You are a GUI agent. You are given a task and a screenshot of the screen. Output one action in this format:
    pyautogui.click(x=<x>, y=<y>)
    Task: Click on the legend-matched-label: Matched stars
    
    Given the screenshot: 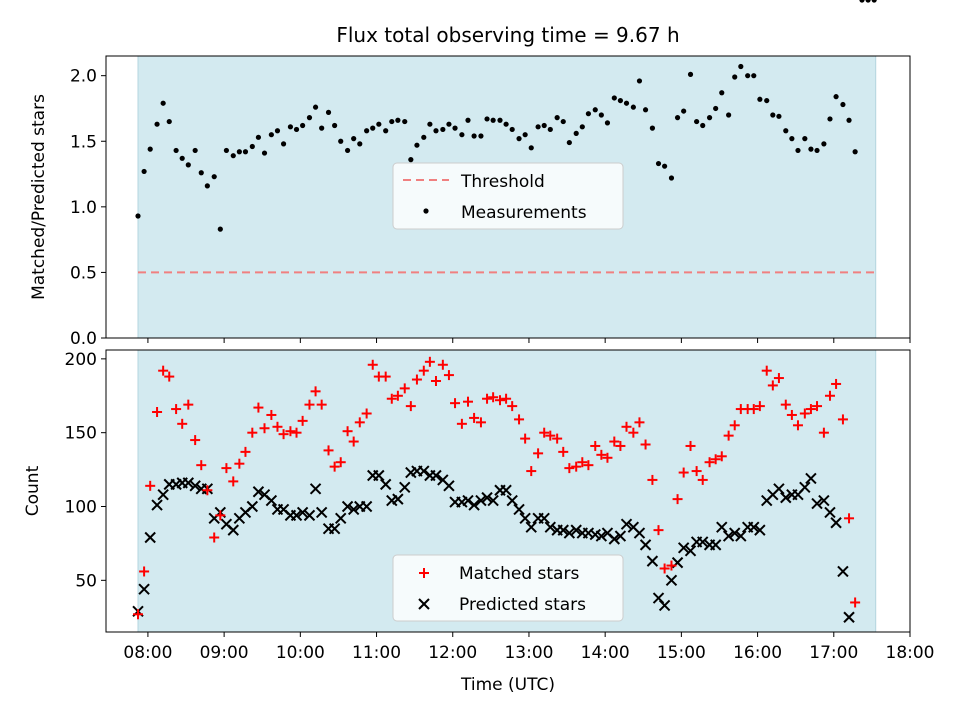 What is the action you would take?
    pyautogui.click(x=519, y=574)
    